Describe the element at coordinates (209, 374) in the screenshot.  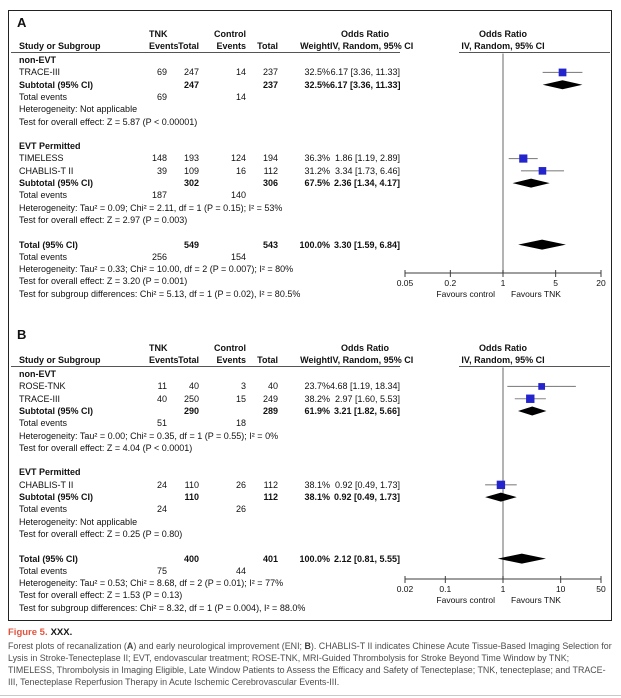
I see `table-row: non-EVT` at that location.